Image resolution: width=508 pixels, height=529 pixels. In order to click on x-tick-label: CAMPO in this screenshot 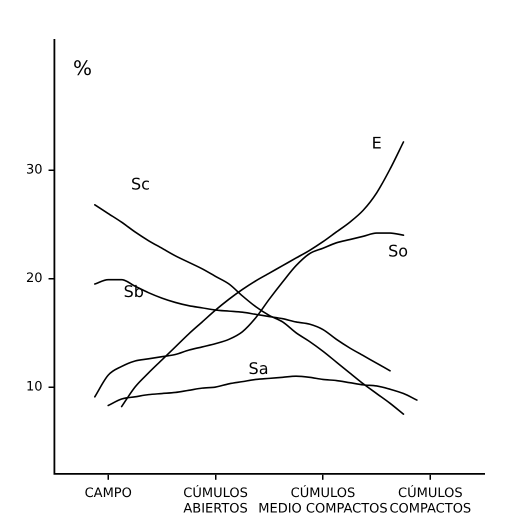, I will do `click(108, 493)`.